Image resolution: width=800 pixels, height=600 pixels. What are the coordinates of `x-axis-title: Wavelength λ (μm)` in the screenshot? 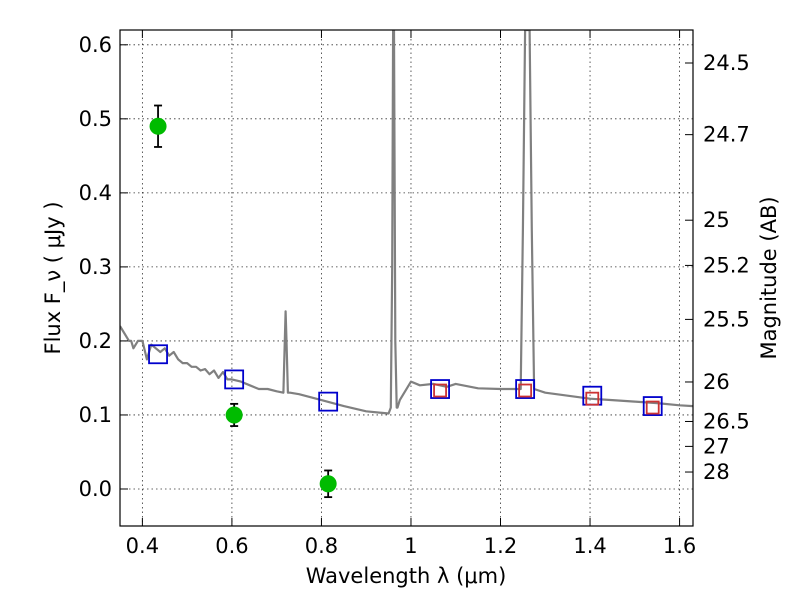 It's located at (406, 576).